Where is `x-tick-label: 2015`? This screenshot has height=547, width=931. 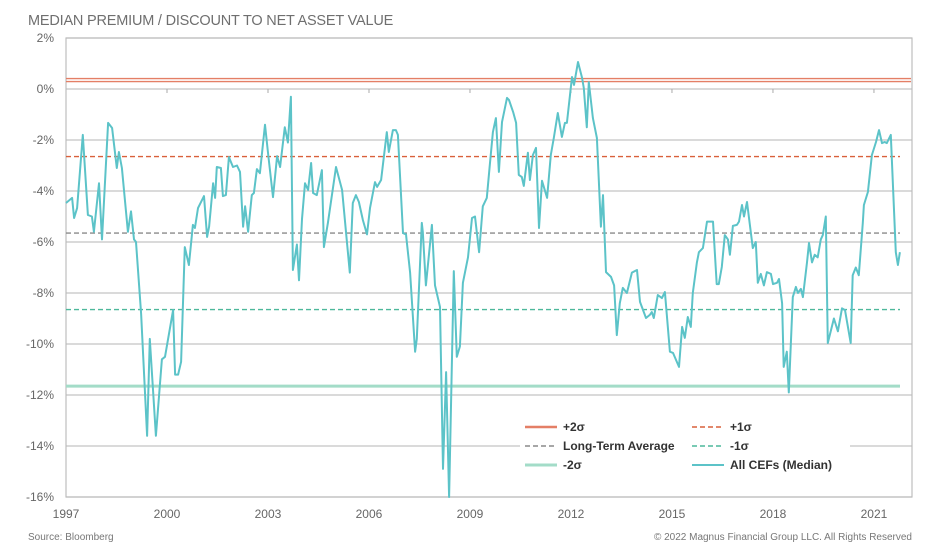 x-tick-label: 2015 is located at coordinates (672, 514).